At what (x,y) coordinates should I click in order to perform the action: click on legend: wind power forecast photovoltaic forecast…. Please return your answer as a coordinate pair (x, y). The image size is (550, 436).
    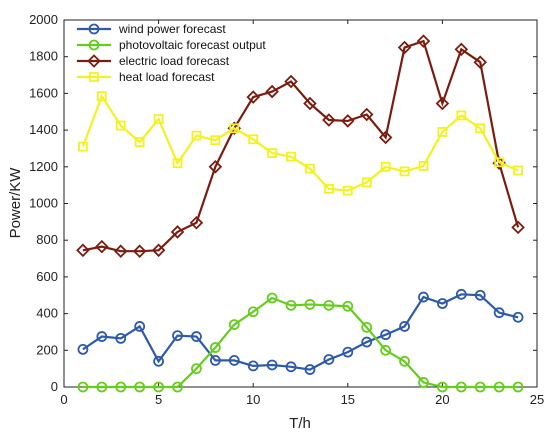
    Looking at the image, I should click on (171, 53).